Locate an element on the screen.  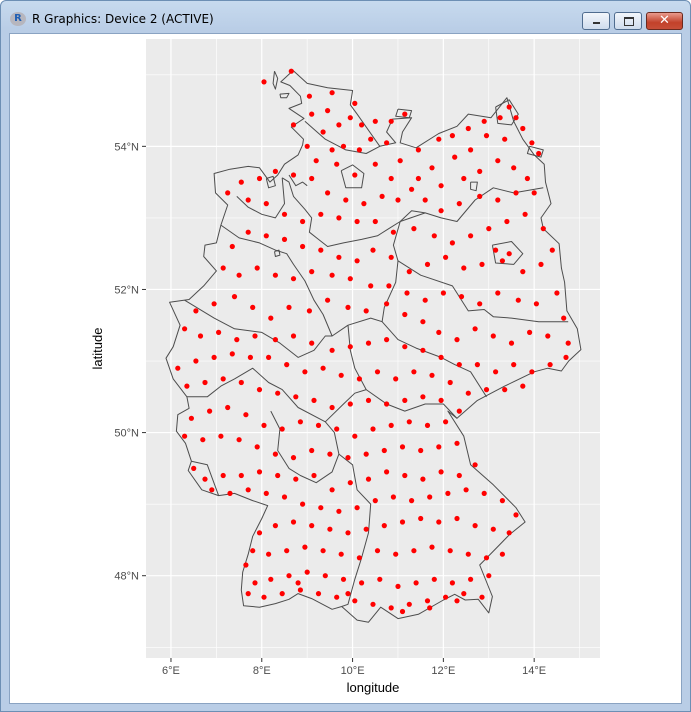
boundary-island-sylt is located at coordinates (275, 80).